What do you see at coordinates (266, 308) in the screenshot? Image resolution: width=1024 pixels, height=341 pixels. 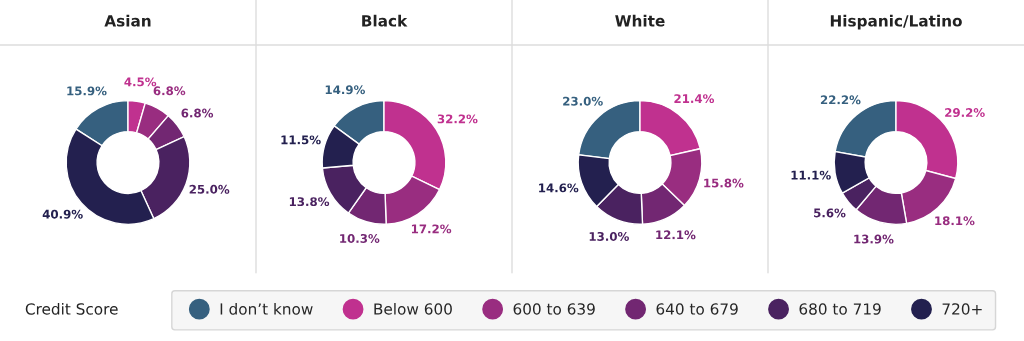 I see `legend-label: I don’t know` at bounding box center [266, 308].